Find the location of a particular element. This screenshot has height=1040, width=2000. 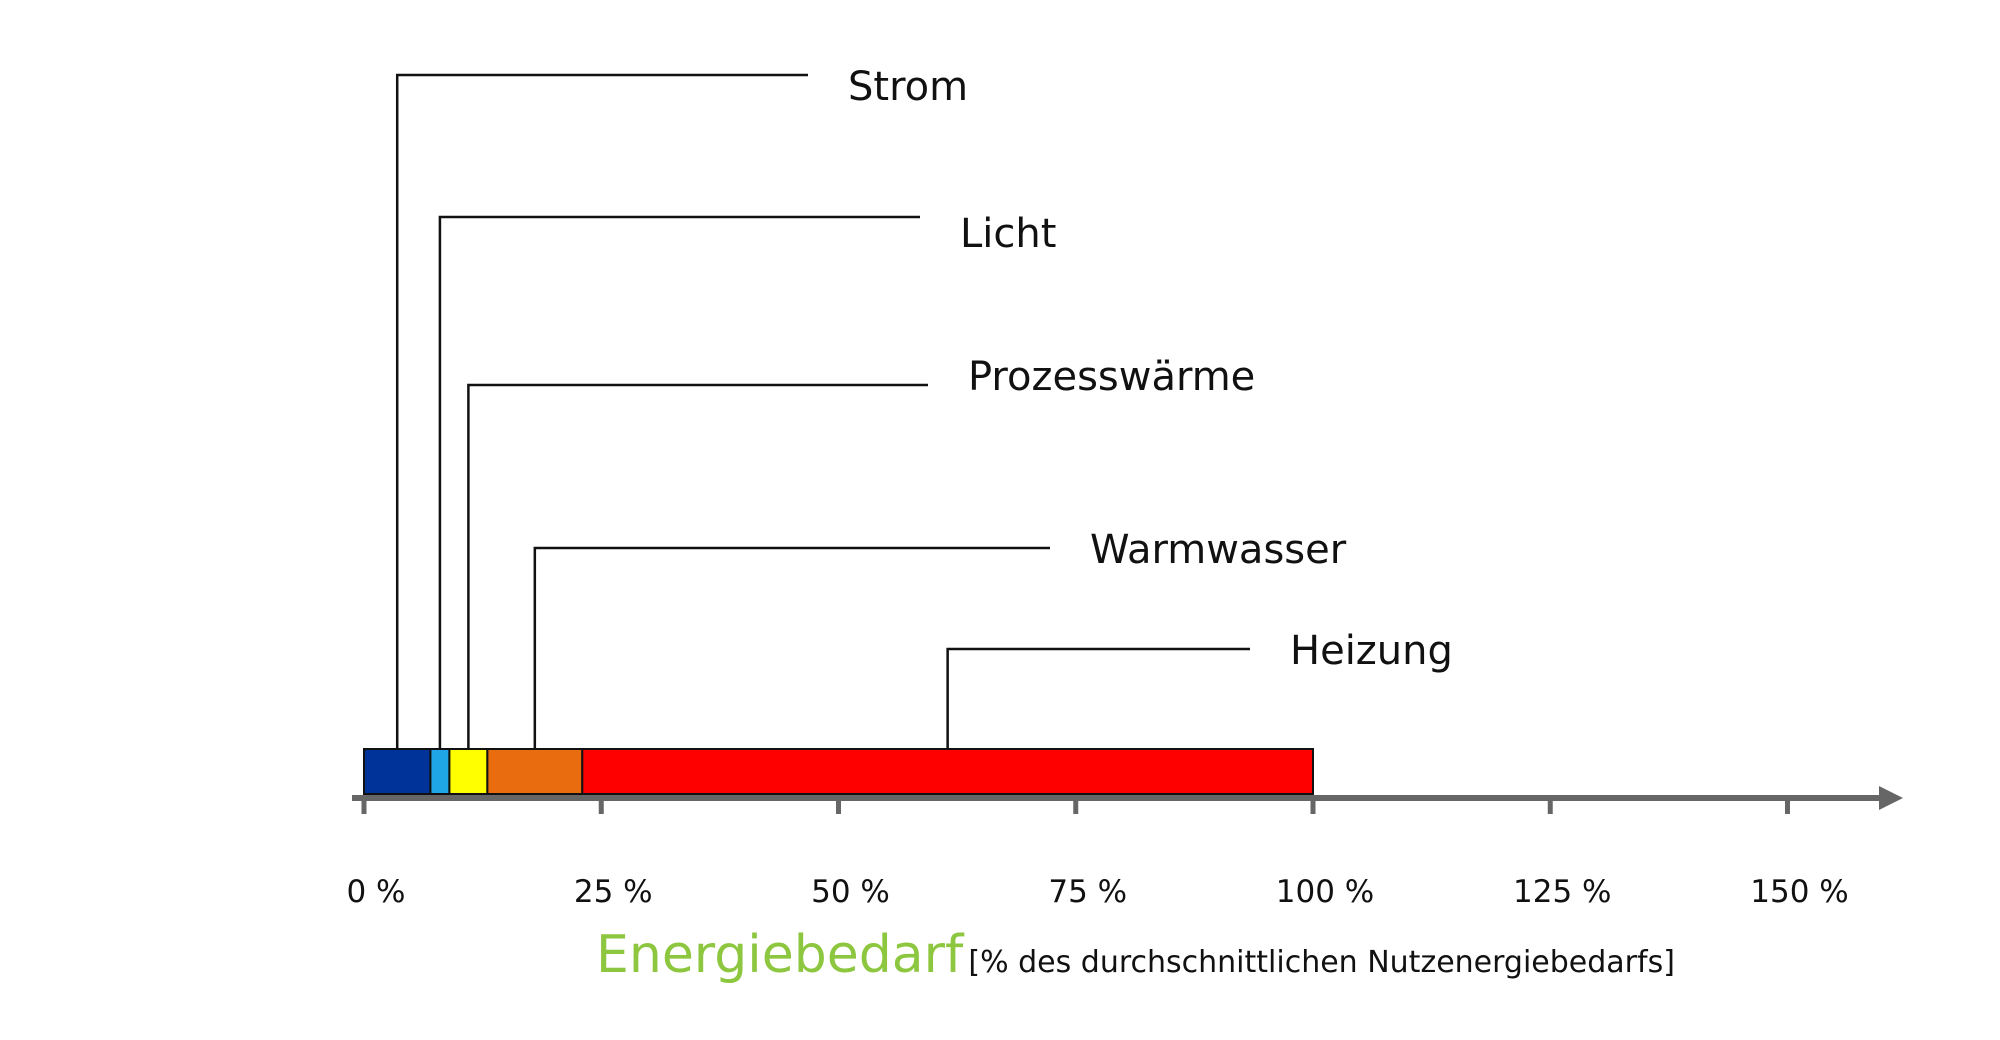

segment-label-heizung: Heizung is located at coordinates (1371, 651).